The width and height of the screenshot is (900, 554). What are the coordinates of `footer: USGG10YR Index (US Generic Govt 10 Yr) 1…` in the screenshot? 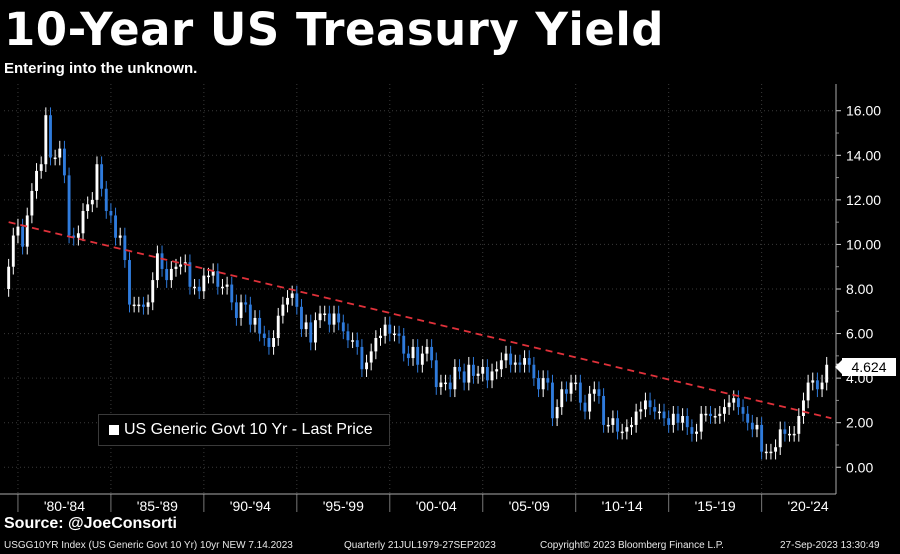 It's located at (451, 545).